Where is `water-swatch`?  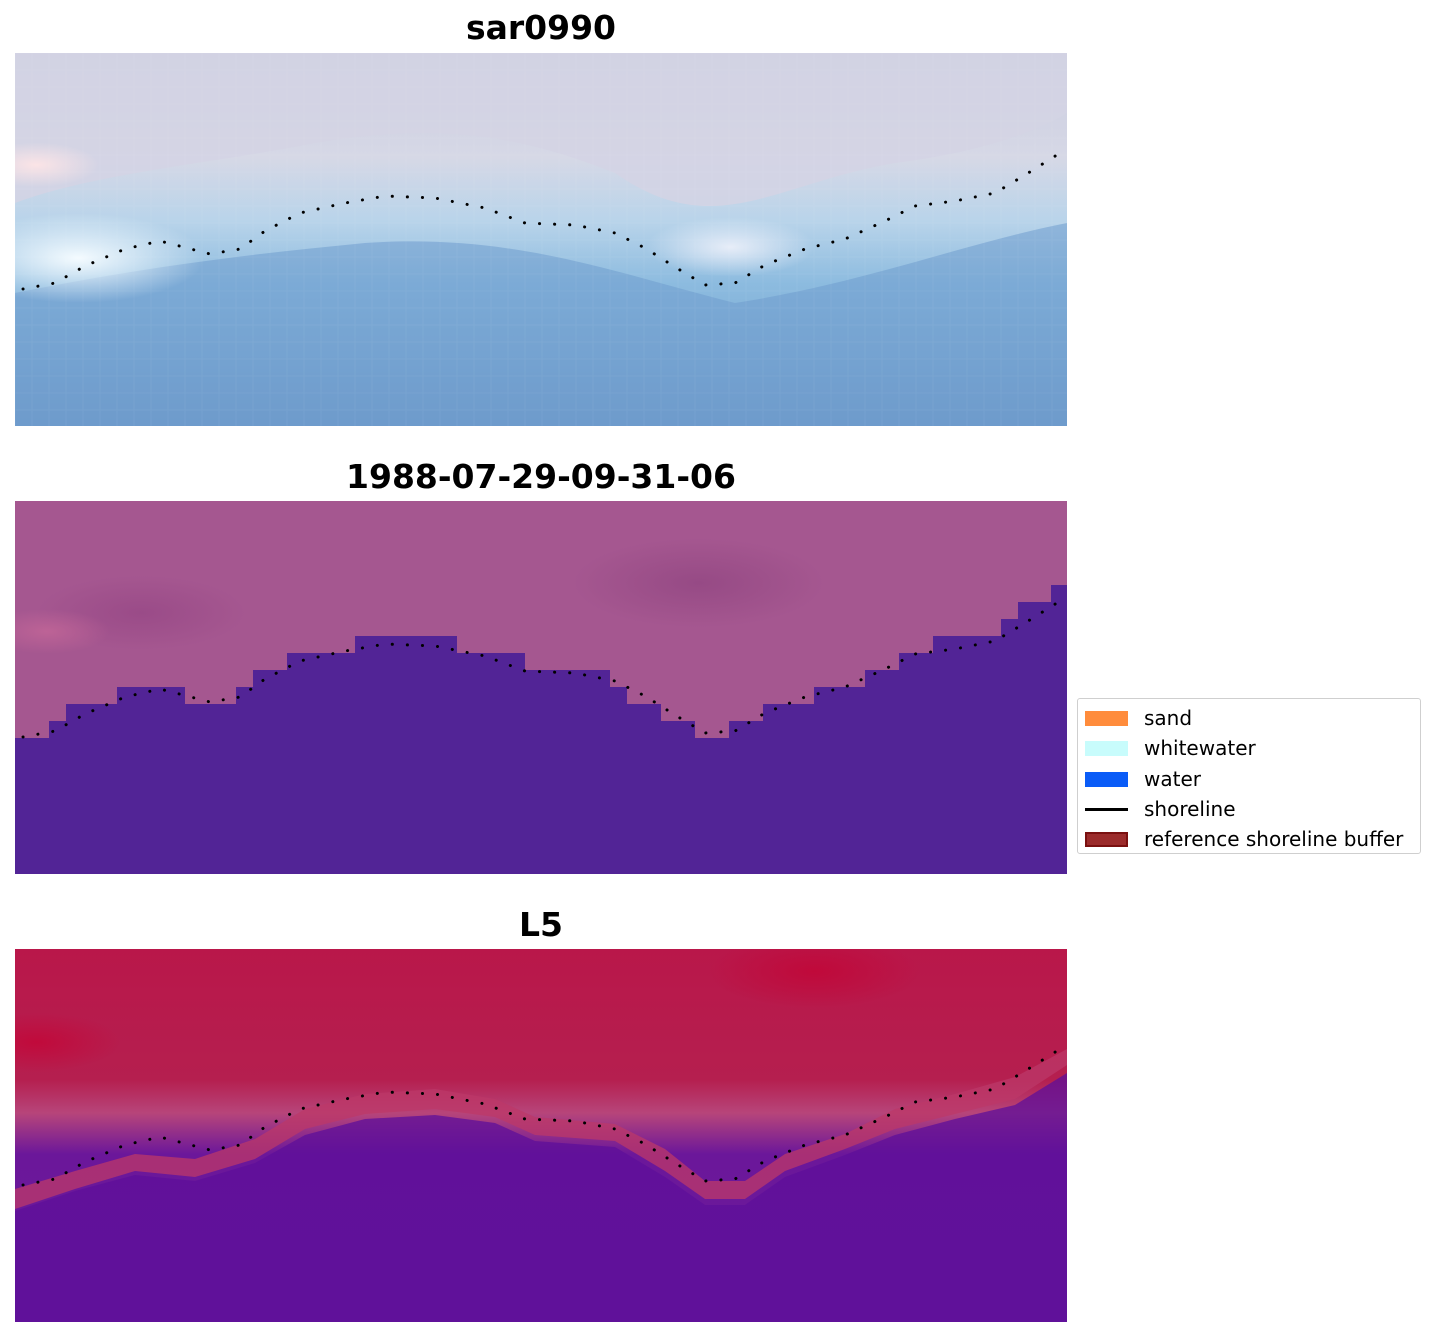 water-swatch is located at coordinates (1106, 779).